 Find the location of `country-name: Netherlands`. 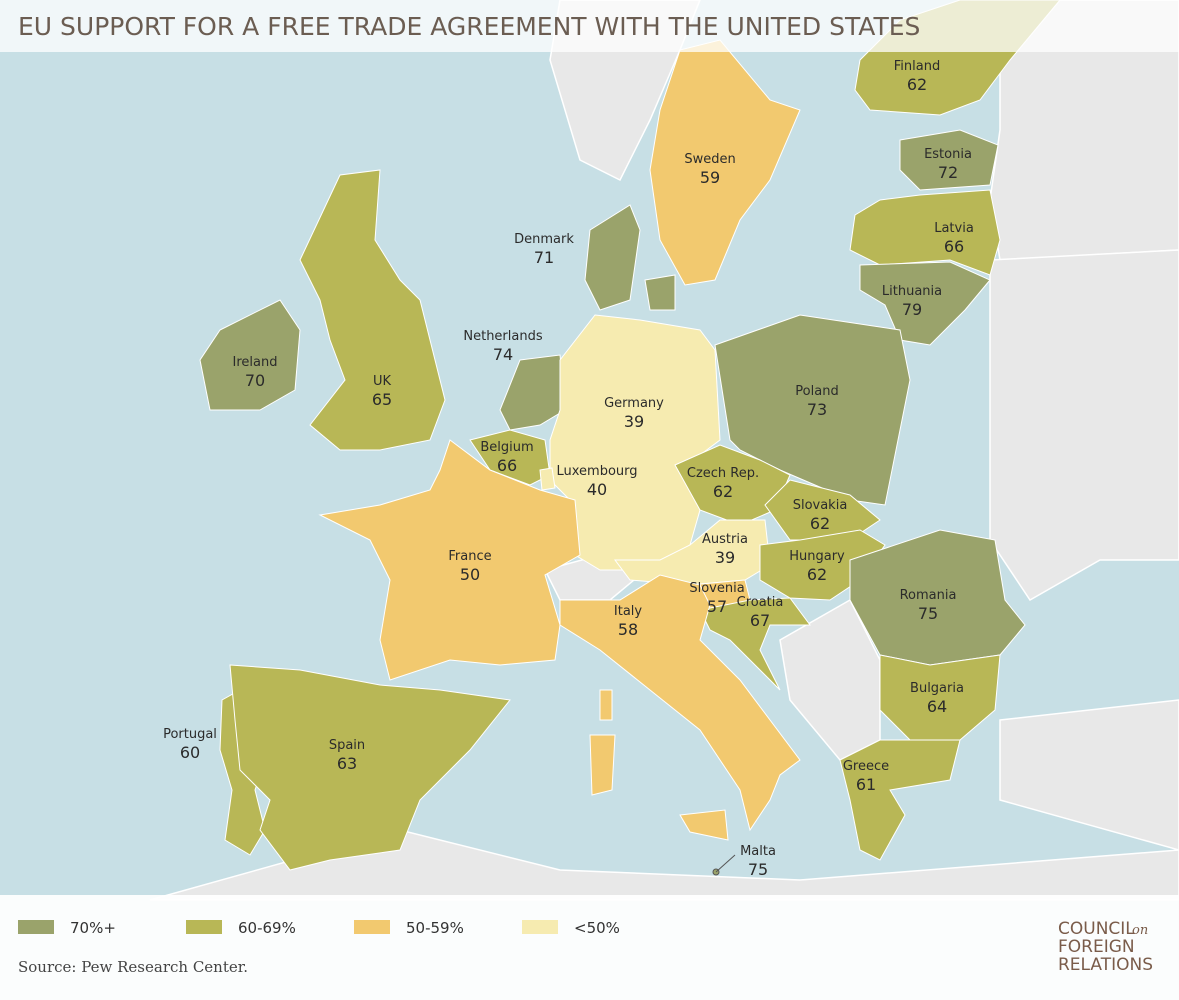

country-name: Netherlands is located at coordinates (502, 336).